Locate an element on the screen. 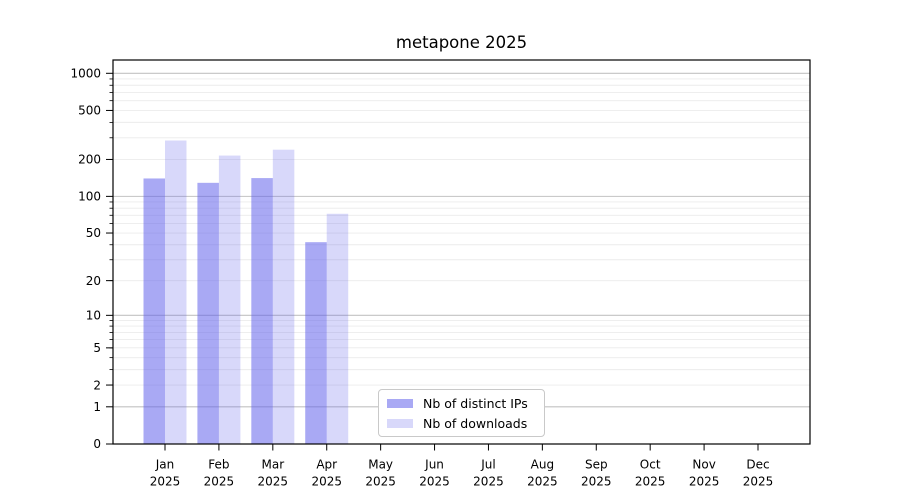  legend-item-distinct-ips: Nb of distinct IPs is located at coordinates (461, 403).